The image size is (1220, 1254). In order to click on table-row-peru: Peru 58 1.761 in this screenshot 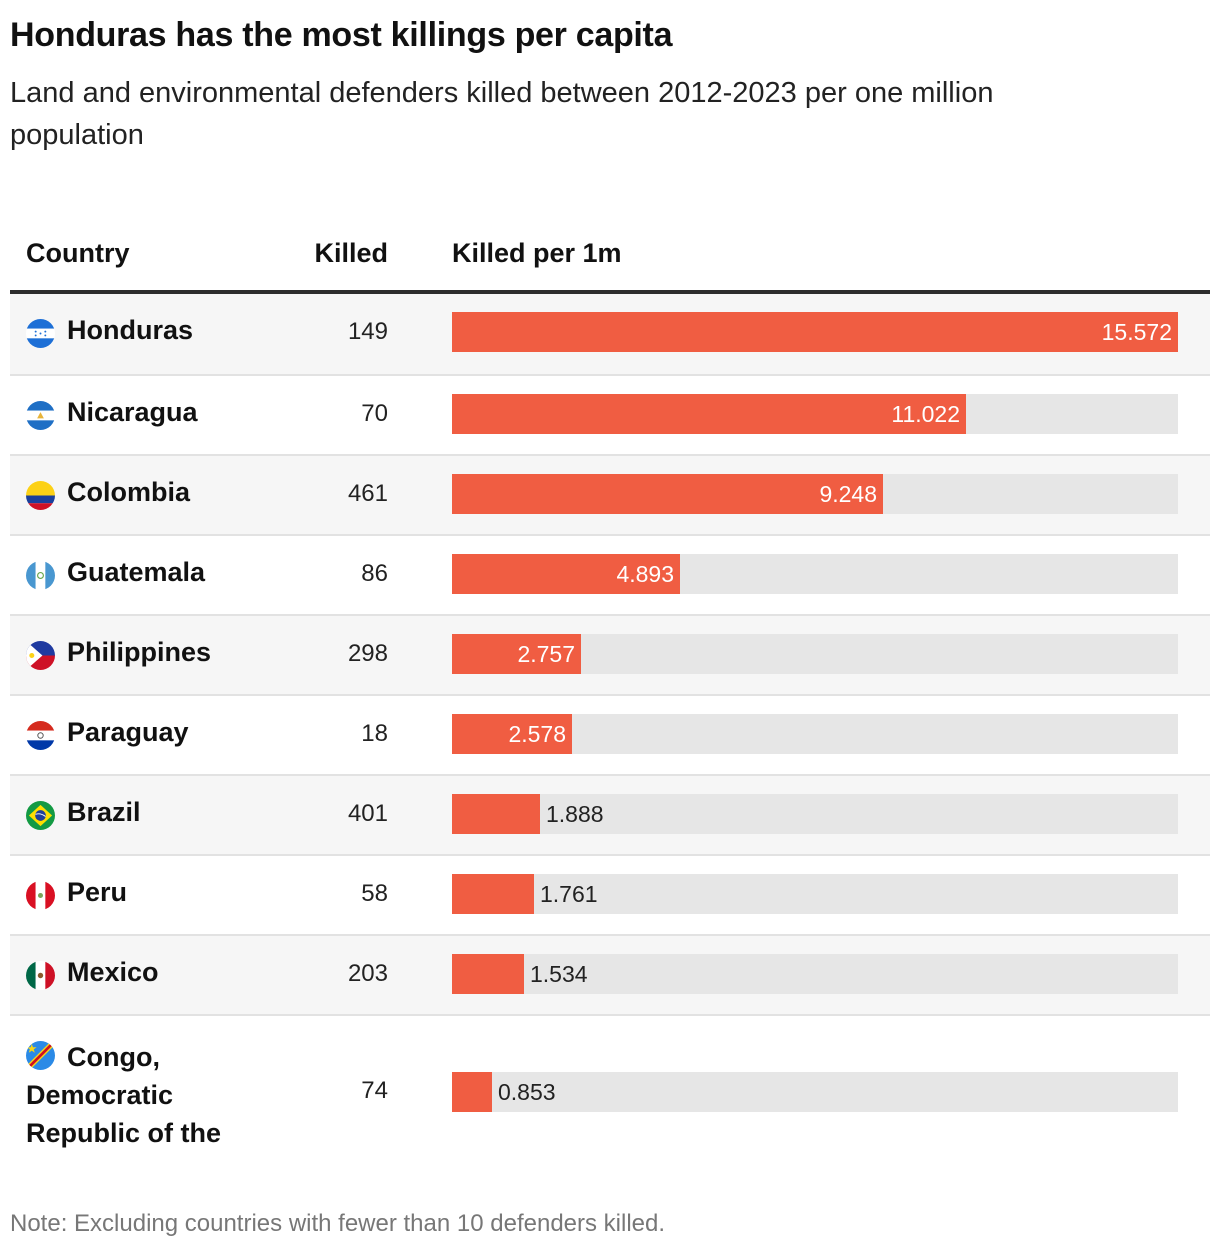, I will do `click(610, 894)`.